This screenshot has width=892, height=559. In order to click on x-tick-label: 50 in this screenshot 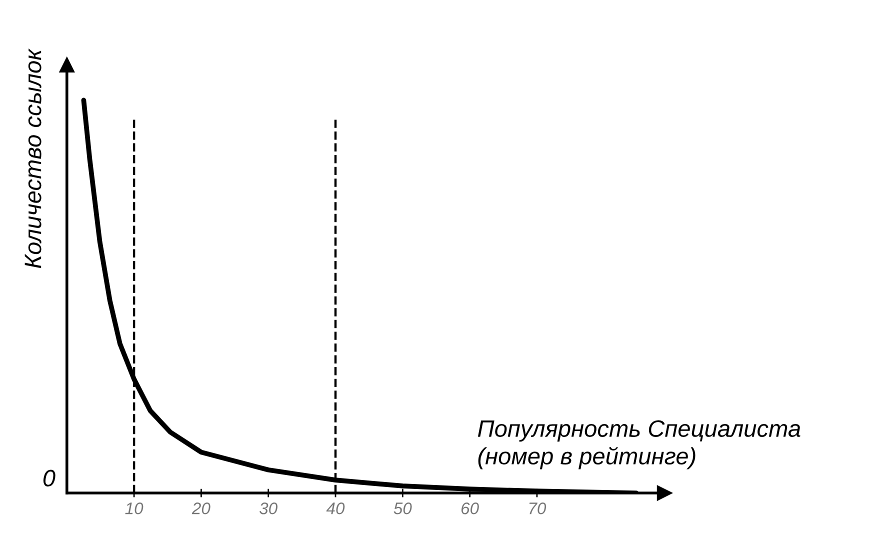, I will do `click(403, 508)`.